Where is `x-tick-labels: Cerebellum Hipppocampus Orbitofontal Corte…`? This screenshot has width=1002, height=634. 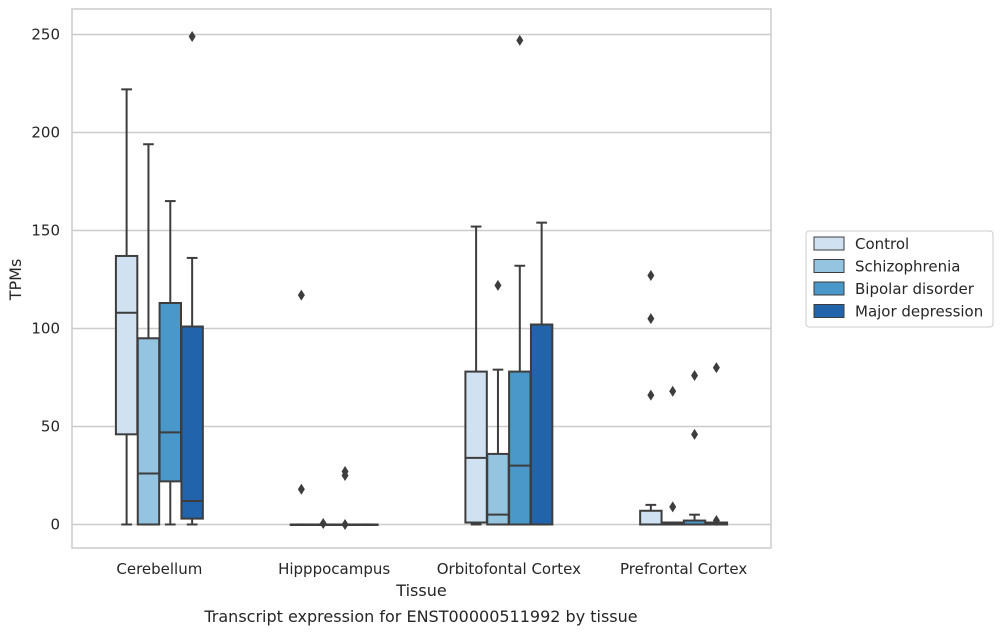 x-tick-labels: Cerebellum Hipppocampus Orbitofontal Corte… is located at coordinates (431, 569).